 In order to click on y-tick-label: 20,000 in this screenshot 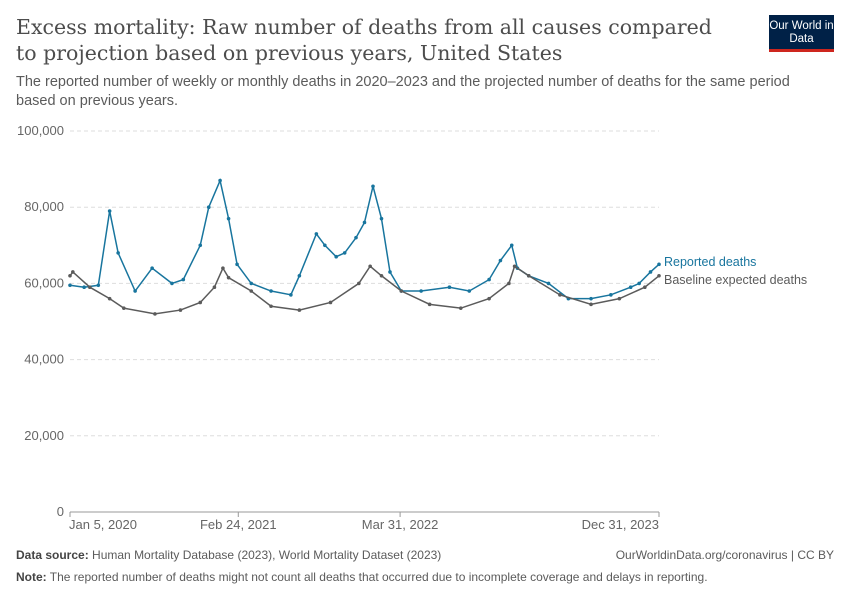, I will do `click(44, 435)`.